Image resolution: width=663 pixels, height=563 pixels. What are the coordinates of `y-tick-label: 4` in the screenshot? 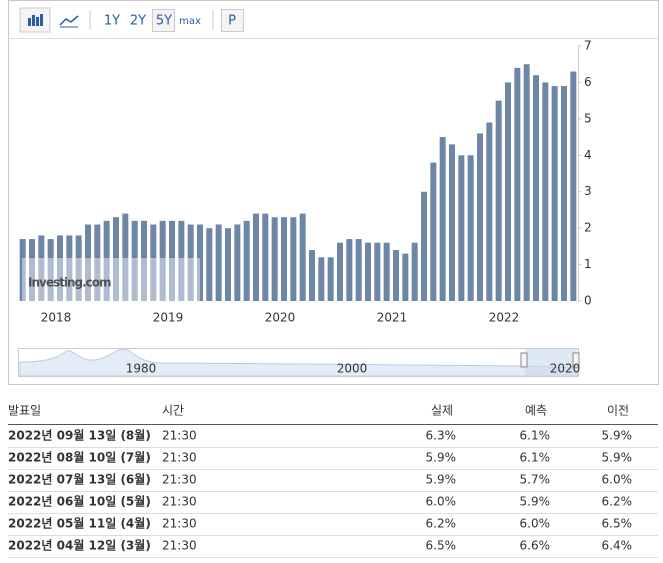 It's located at (588, 155).